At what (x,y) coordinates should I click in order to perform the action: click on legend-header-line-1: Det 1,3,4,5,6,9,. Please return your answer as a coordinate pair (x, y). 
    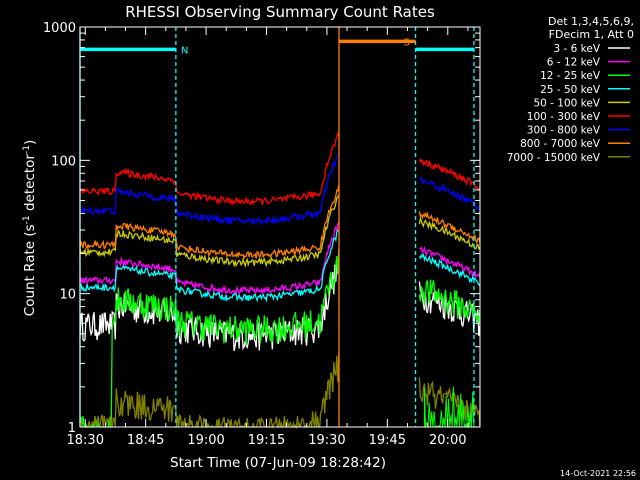
    Looking at the image, I should click on (591, 21).